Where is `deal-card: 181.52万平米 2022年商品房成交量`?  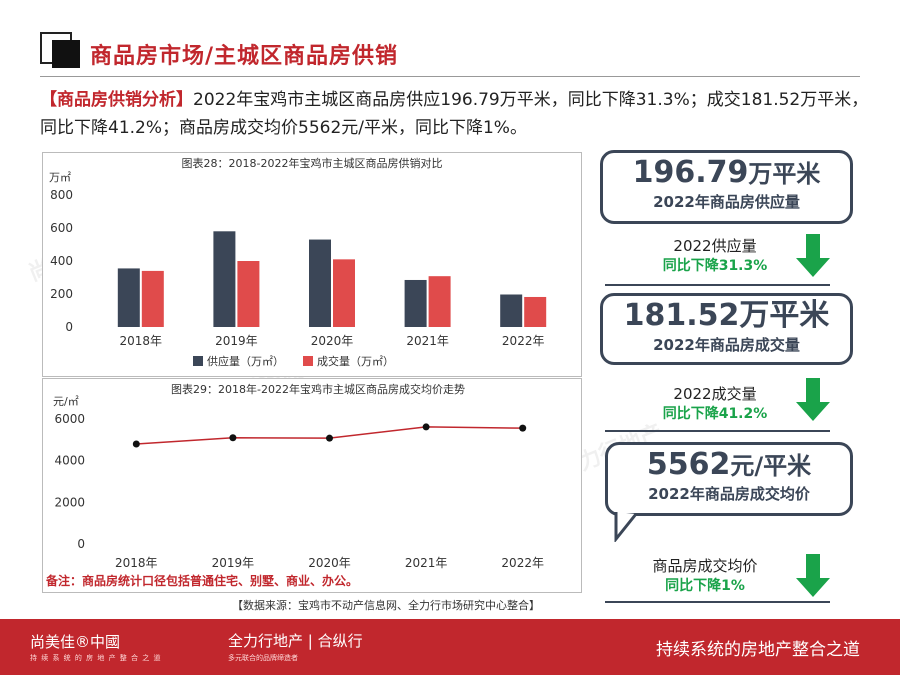
deal-card: 181.52万平米 2022年商品房成交量 is located at coordinates (726, 329).